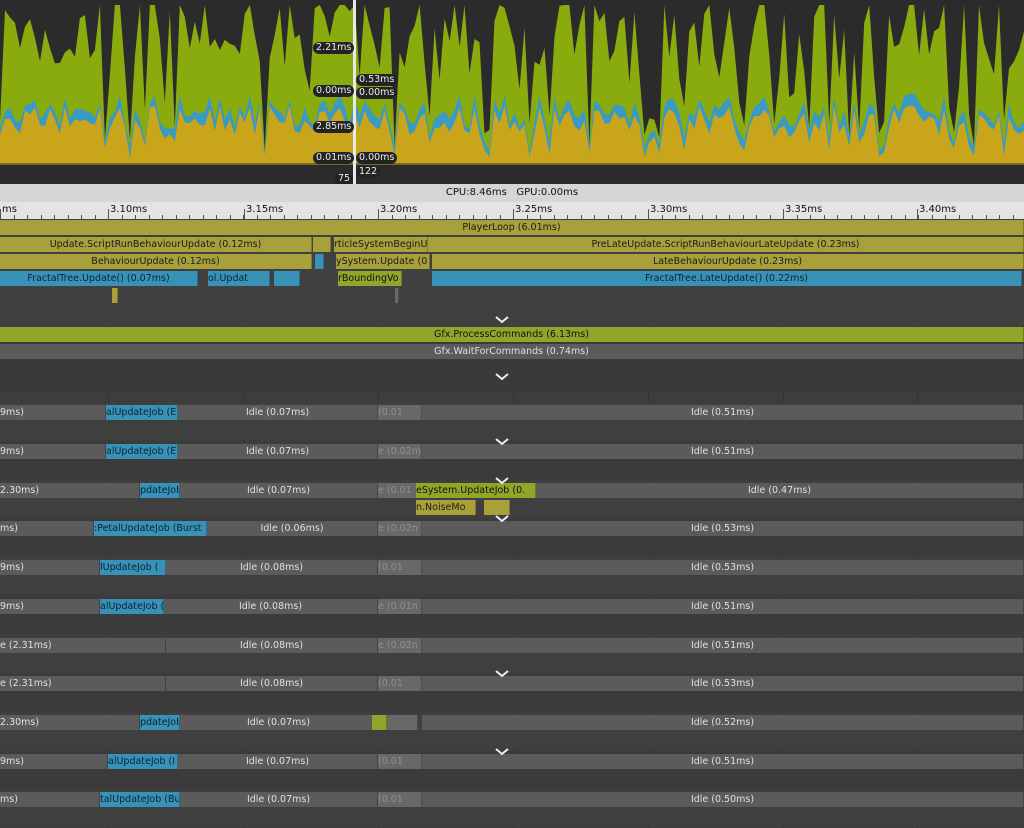  Describe the element at coordinates (150, 528) in the screenshot. I see `petal-update-job-block: :PetalUpdateJob (Burst` at that location.